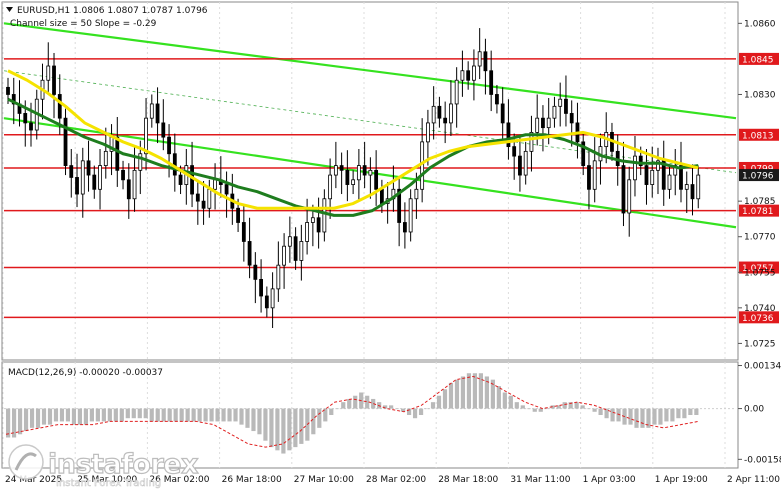 This screenshot has width=781, height=489. What do you see at coordinates (760, 202) in the screenshot?
I see `price-tick-label: 1.0785` at bounding box center [760, 202].